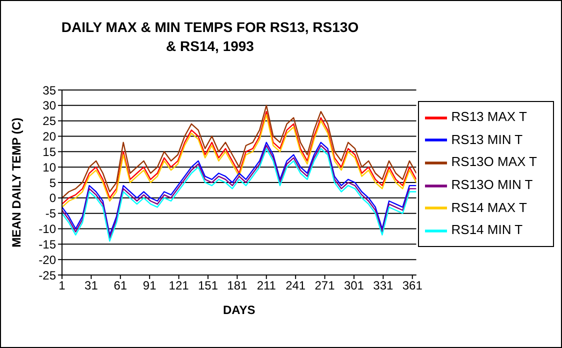 This screenshot has height=348, width=562. Describe the element at coordinates (47, 229) in the screenshot. I see `y-tick-label: -10` at that location.